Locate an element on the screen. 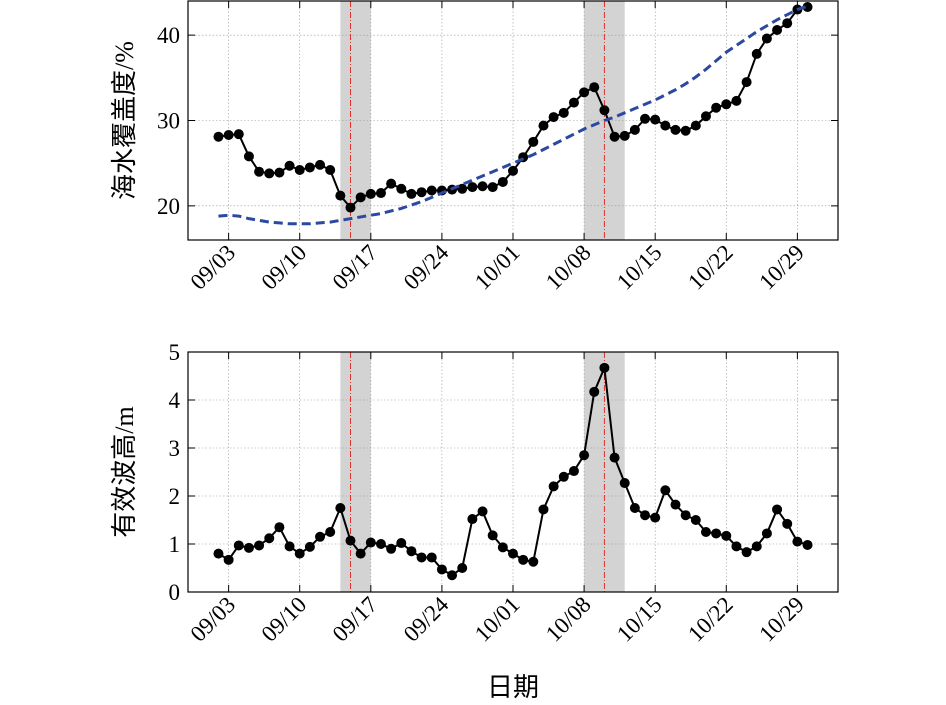 The image size is (946, 705). y-axis-label: 有效波高/m is located at coordinates (124, 471).